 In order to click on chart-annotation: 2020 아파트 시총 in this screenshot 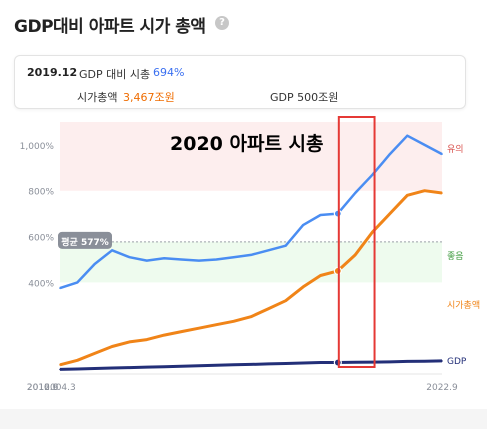, I will do `click(247, 144)`.